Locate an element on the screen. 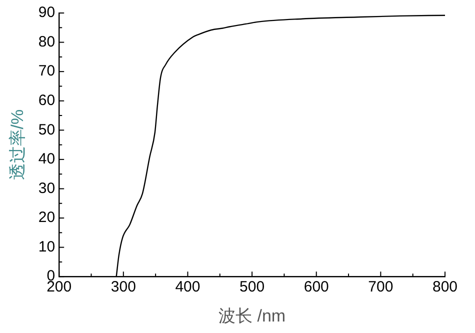 The width and height of the screenshot is (475, 333). y-tick-label: 10 is located at coordinates (47, 247).